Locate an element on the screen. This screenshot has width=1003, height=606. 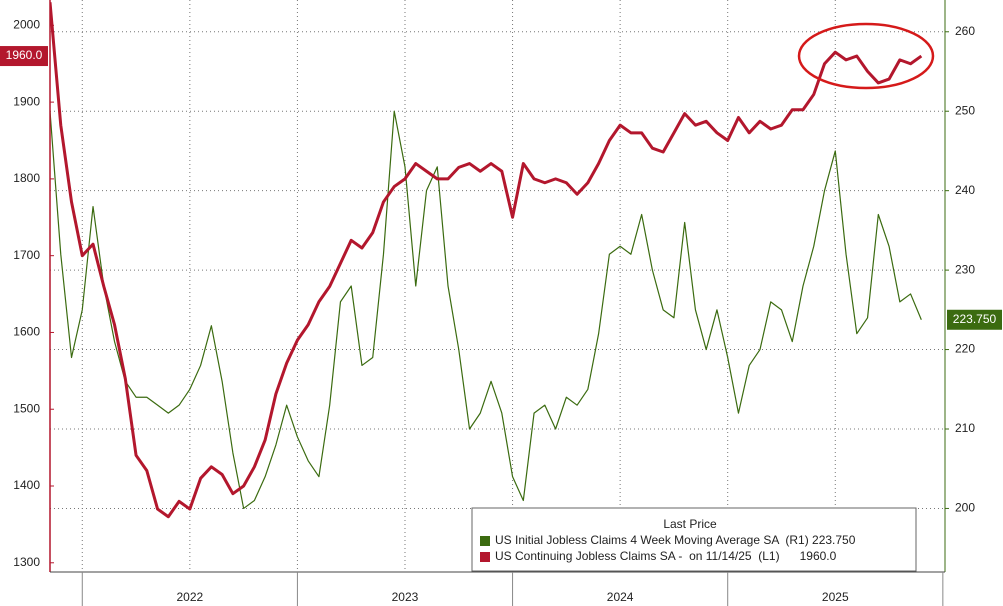
x-tick-label: 2025 is located at coordinates (835, 597).